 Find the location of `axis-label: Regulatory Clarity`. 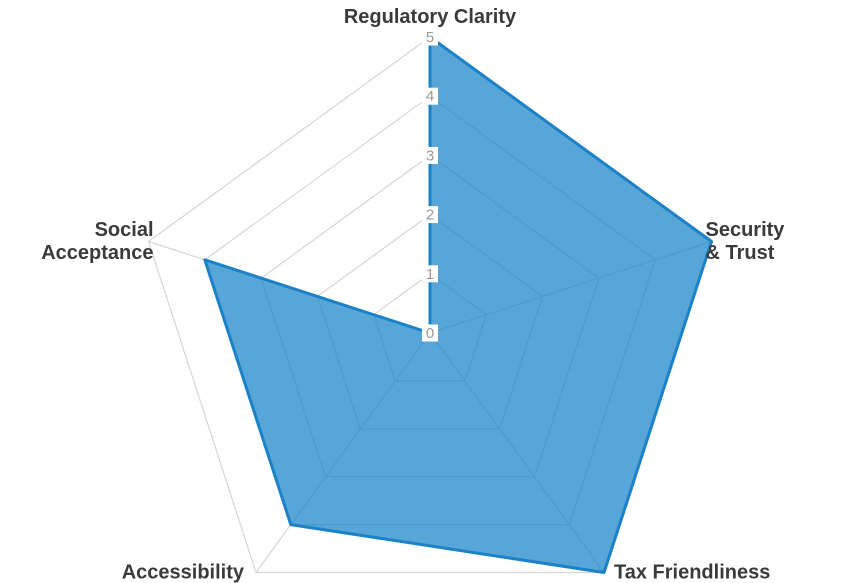

axis-label: Regulatory Clarity is located at coordinates (430, 17).